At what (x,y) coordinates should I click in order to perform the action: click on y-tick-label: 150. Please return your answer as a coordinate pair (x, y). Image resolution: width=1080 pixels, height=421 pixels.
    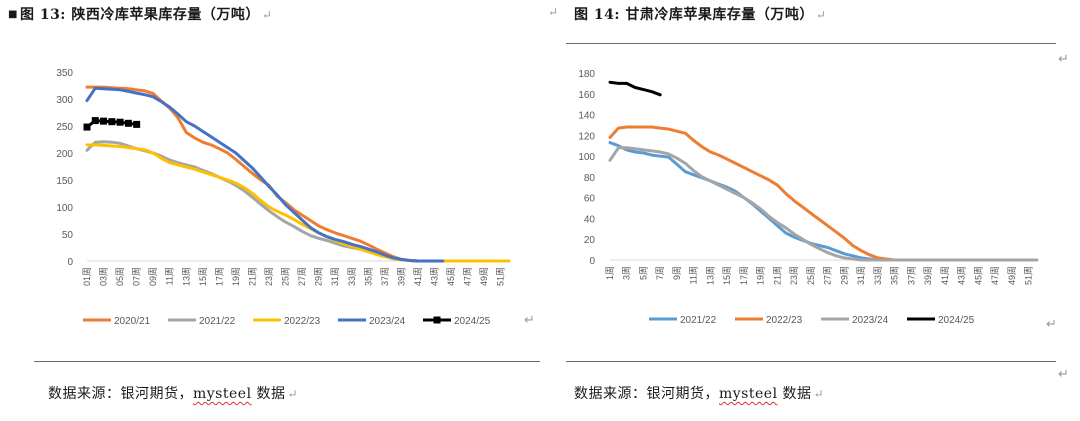
    Looking at the image, I should click on (64, 181).